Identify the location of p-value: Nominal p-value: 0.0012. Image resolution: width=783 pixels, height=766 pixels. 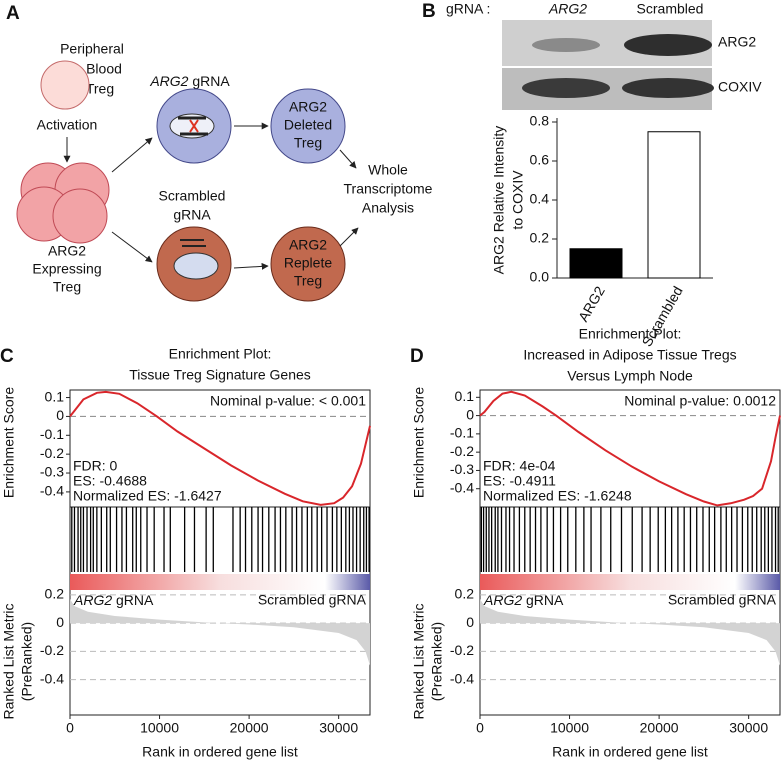
(700, 401).